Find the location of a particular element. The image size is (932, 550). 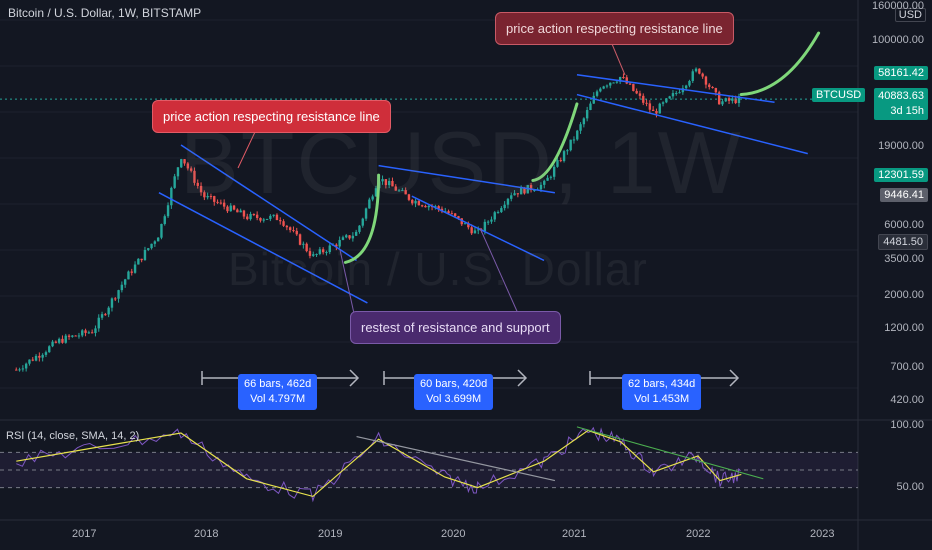

callout-resistance-left: price action respecting resistance line is located at coordinates (271, 116).